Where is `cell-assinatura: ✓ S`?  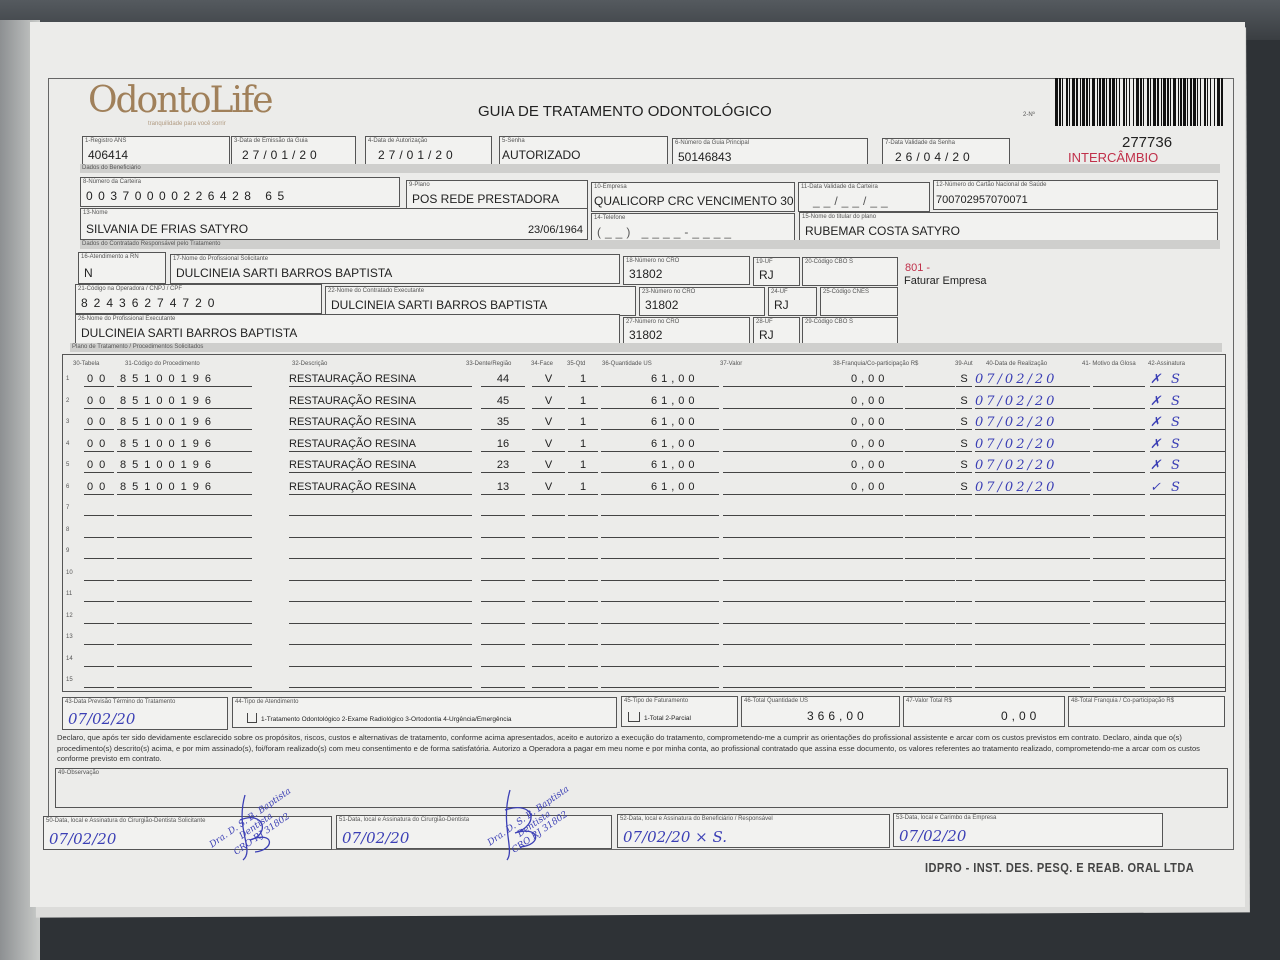 cell-assinatura: ✓ S is located at coordinates (1187, 488).